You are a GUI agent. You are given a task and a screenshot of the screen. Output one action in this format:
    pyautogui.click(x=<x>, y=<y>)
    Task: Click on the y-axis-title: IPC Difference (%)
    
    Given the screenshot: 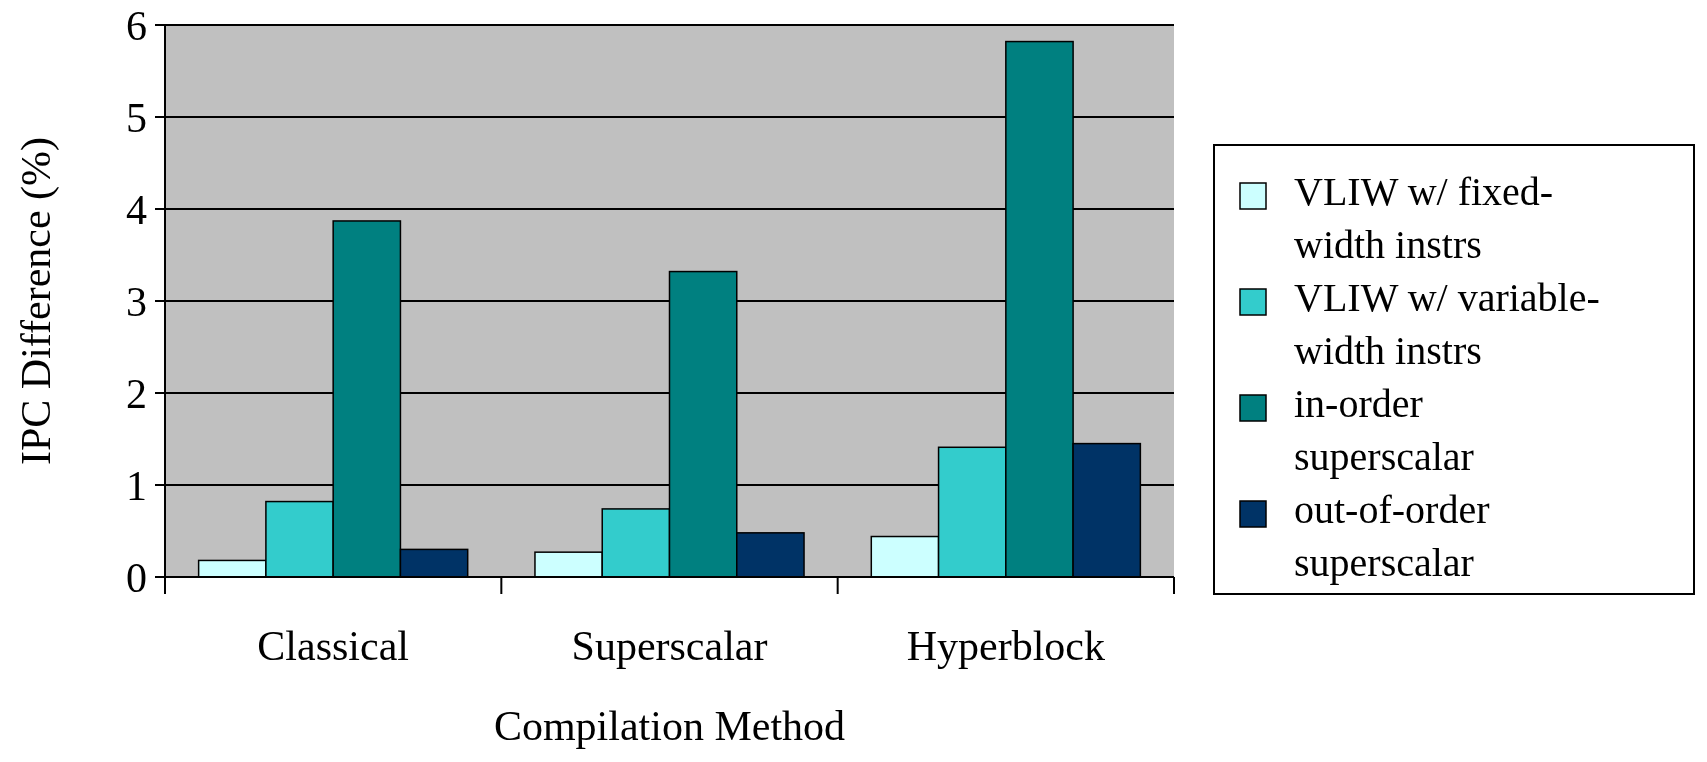 What is the action you would take?
    pyautogui.click(x=36, y=301)
    